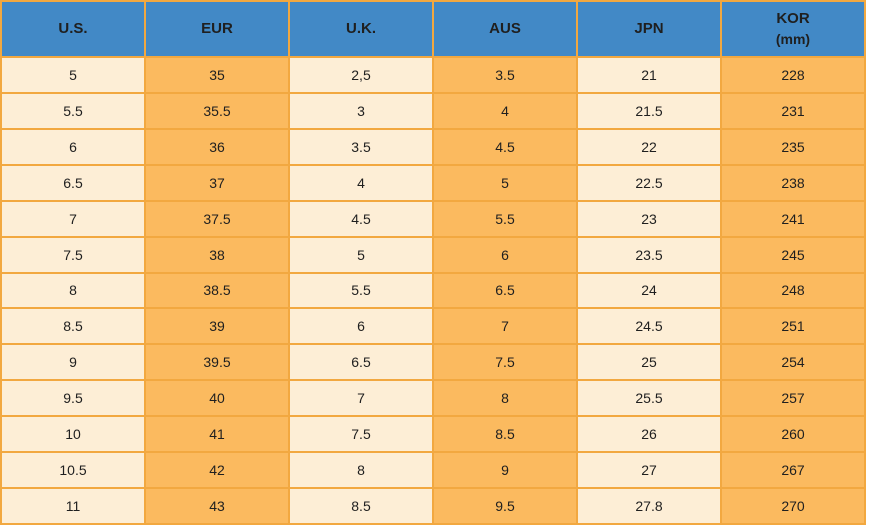 This screenshot has width=869, height=527. Describe the element at coordinates (793, 110) in the screenshot. I see `cell: 231` at that location.